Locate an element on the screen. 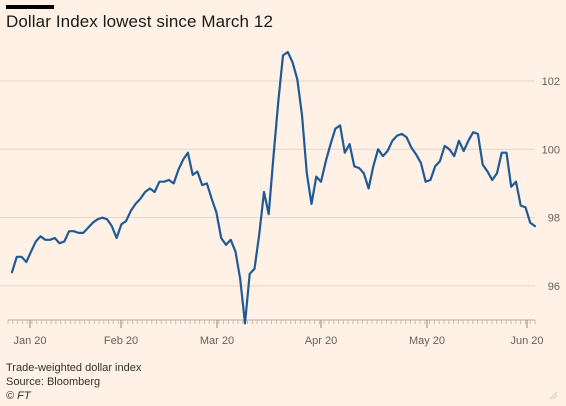  chart-note: Trade-weighted dollar index is located at coordinates (74, 368).